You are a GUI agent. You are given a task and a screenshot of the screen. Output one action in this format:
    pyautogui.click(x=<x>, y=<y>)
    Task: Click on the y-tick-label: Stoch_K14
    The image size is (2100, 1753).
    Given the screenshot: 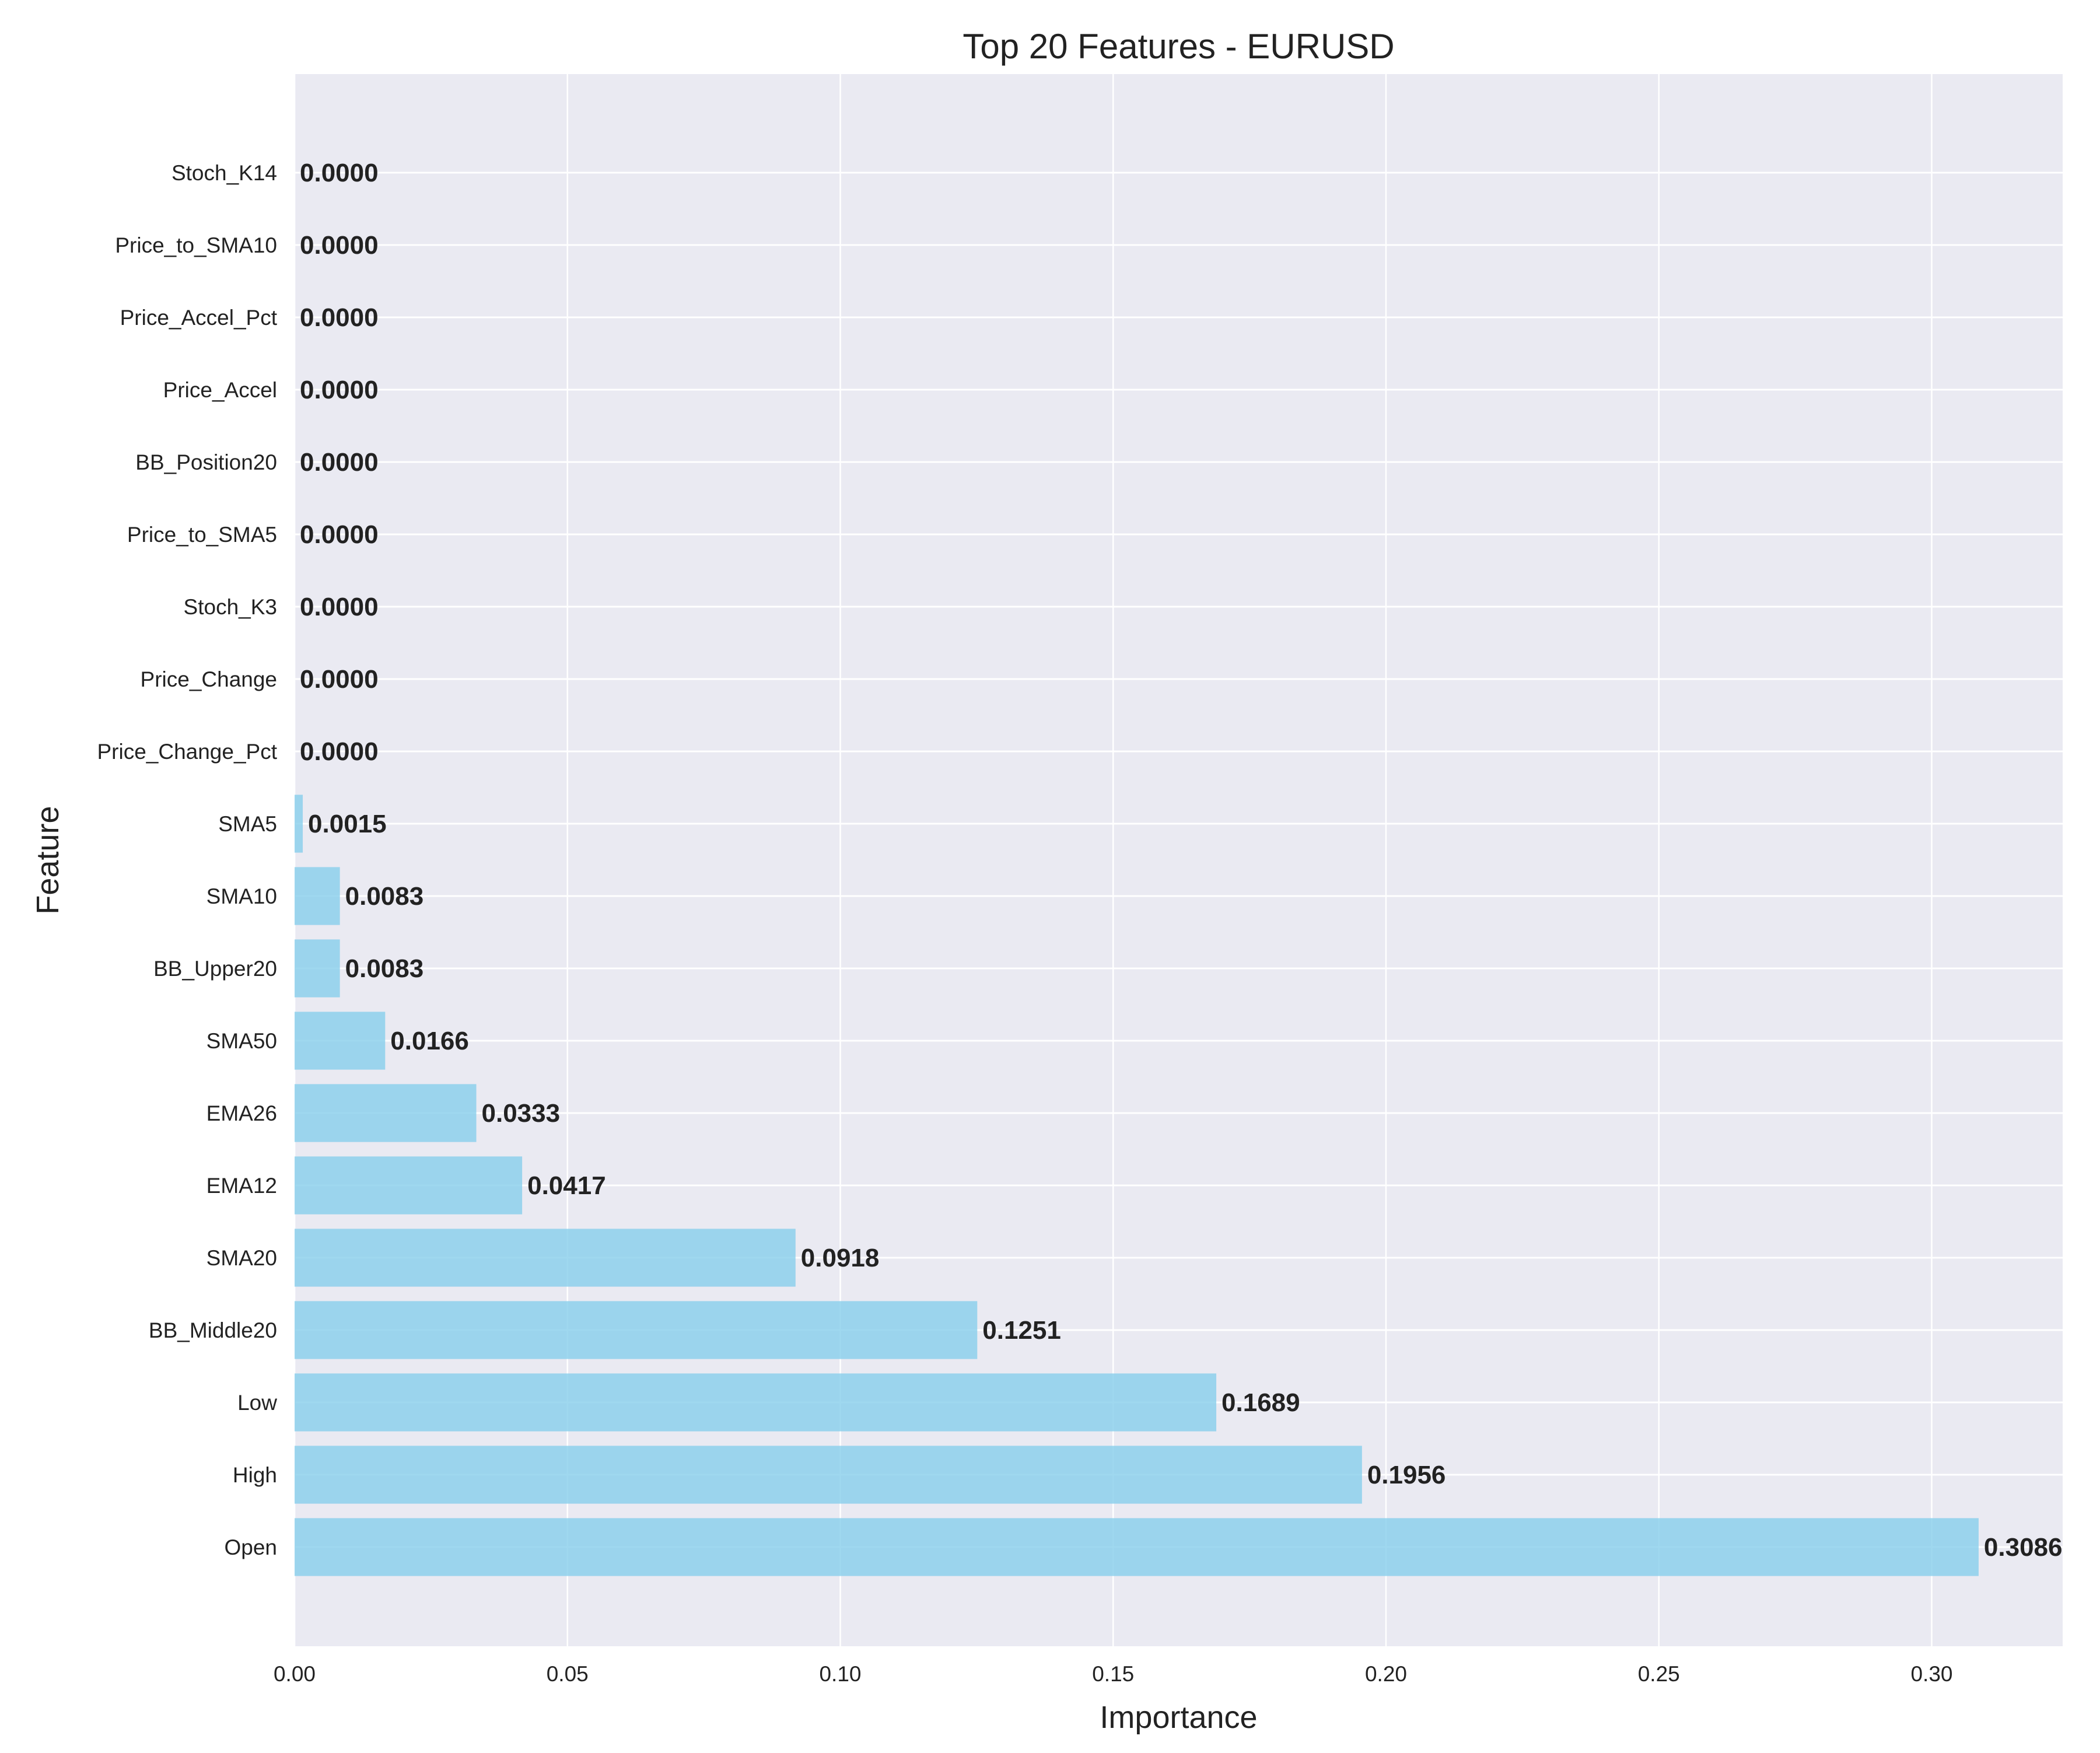 What is the action you would take?
    pyautogui.click(x=224, y=173)
    